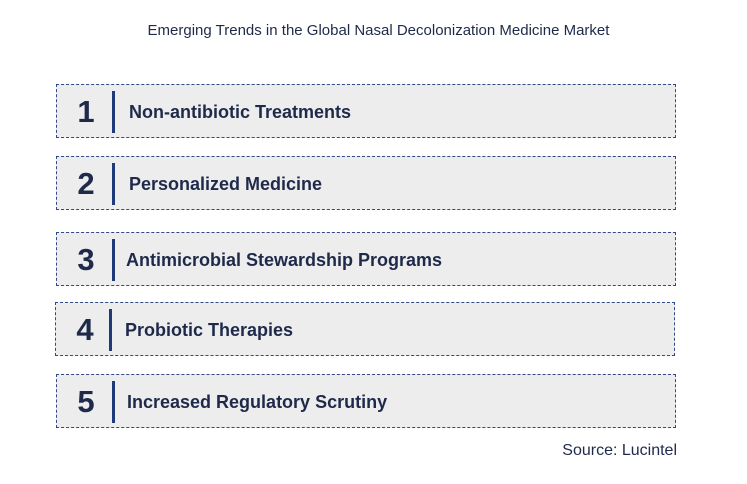 This screenshot has width=747, height=484. Describe the element at coordinates (365, 329) in the screenshot. I see `trend-item-4: 4 Probiotic Therapies` at that location.